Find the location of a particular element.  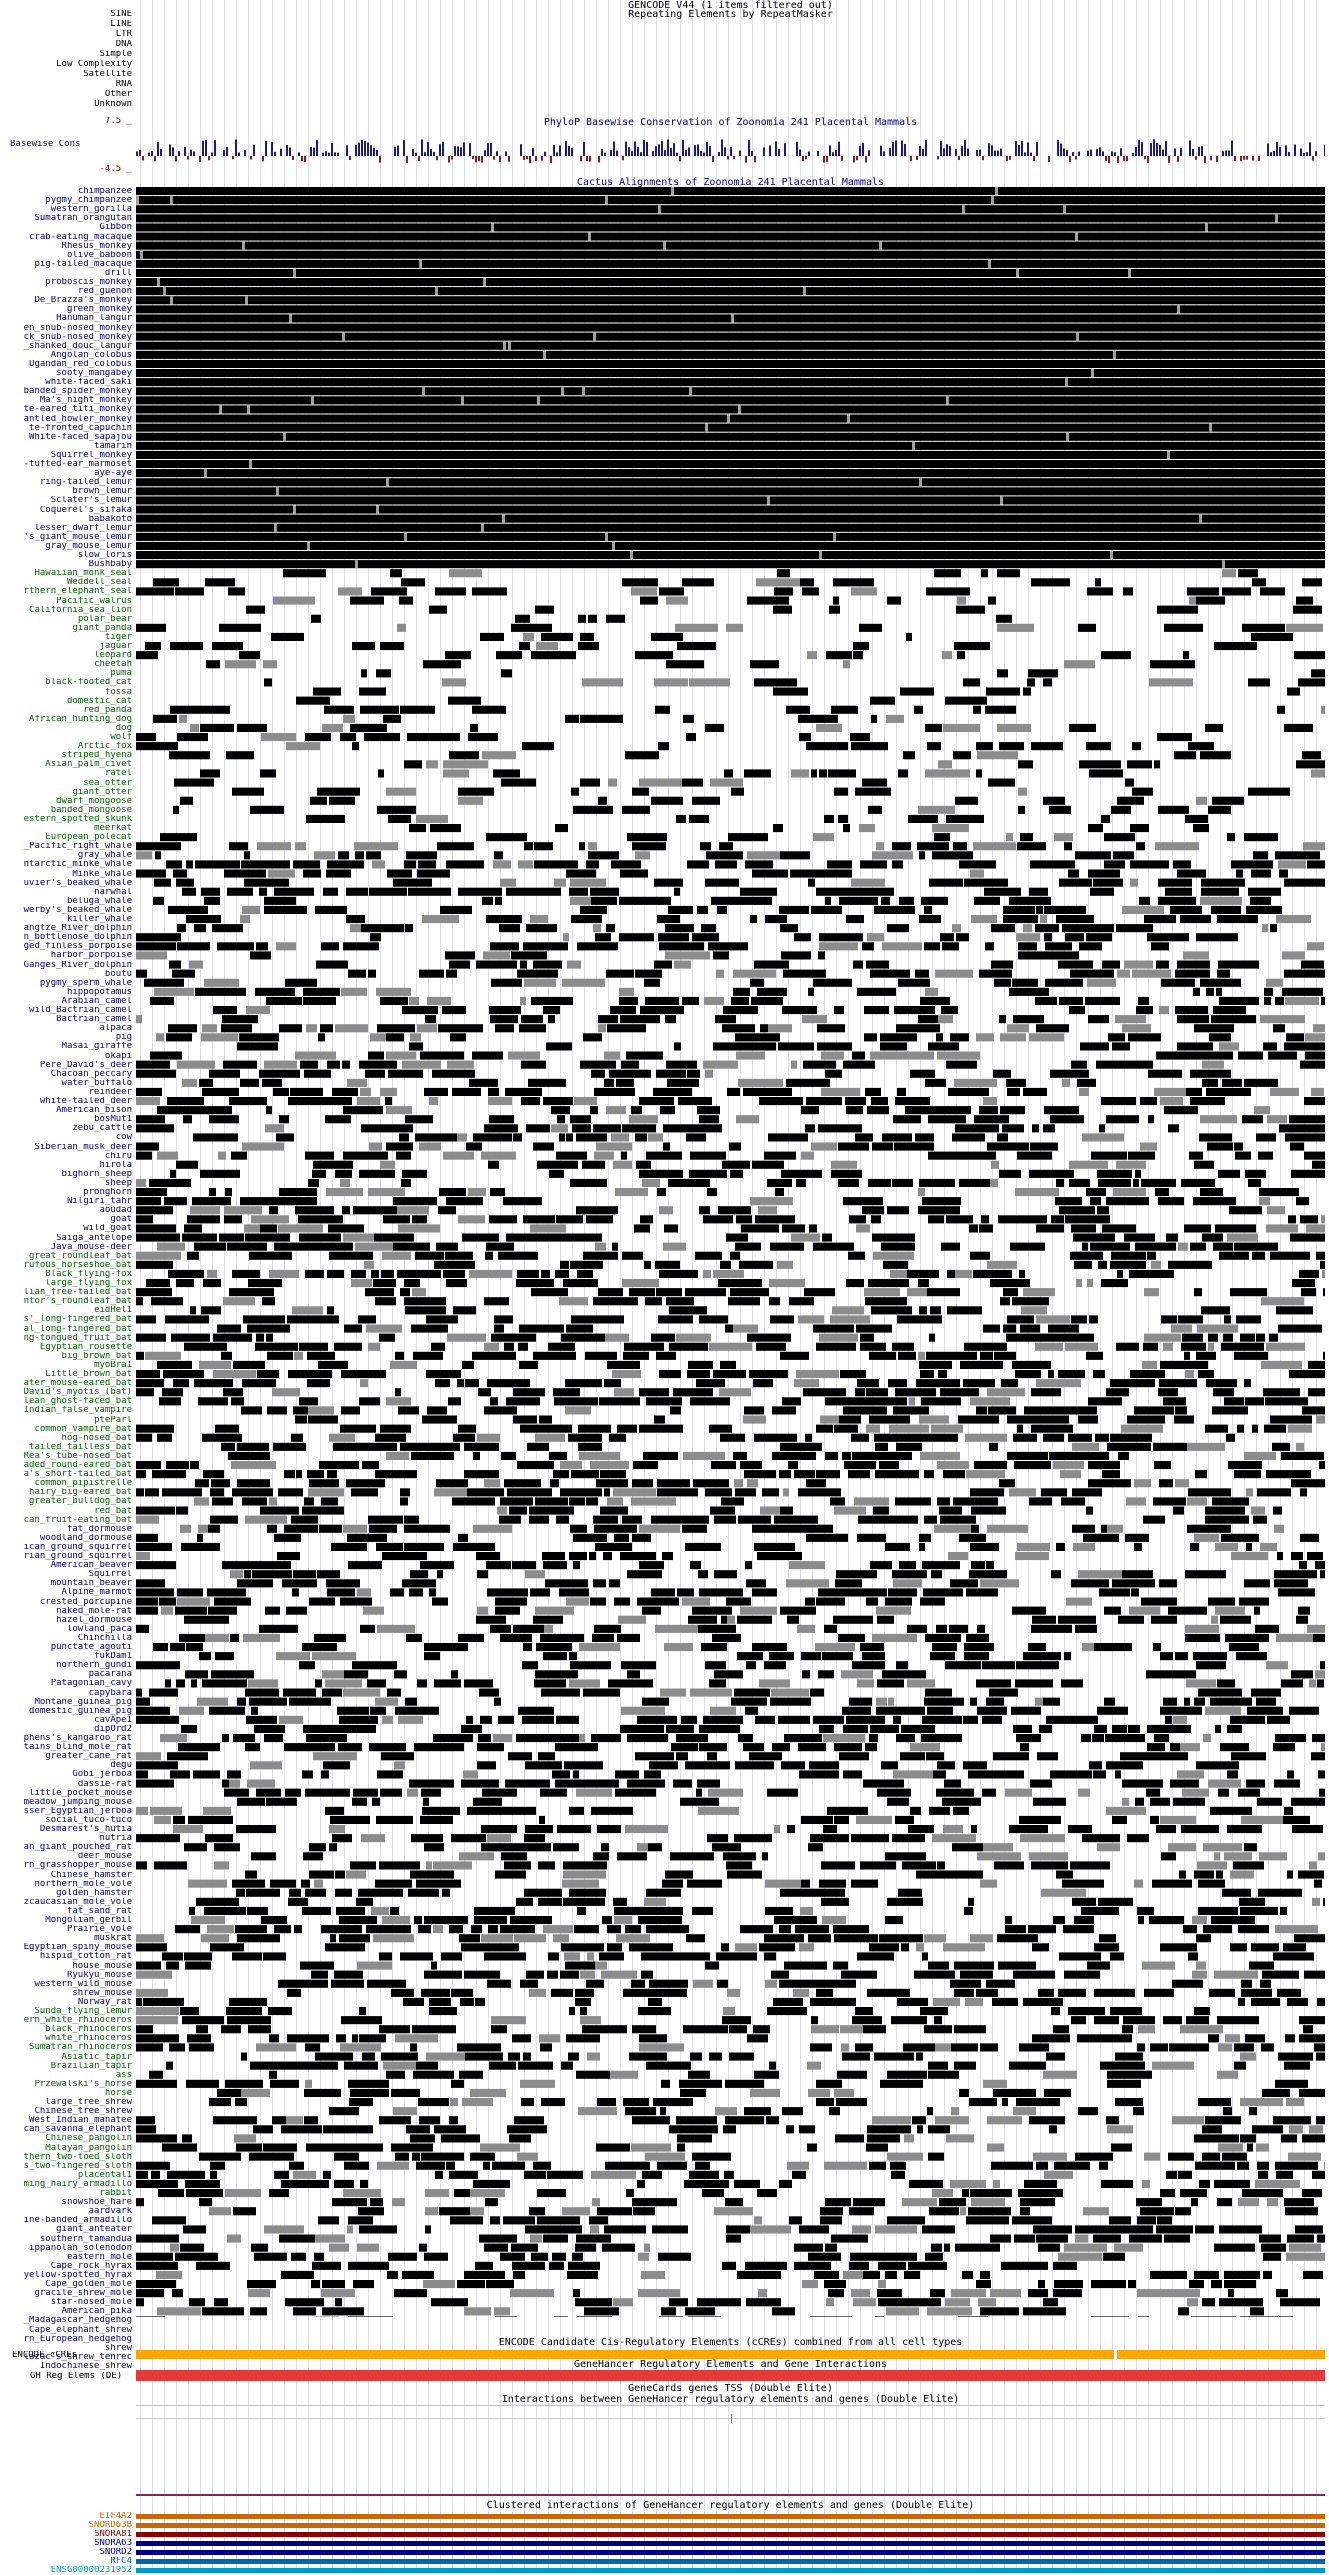

species-label: okapi is located at coordinates (118, 1056).